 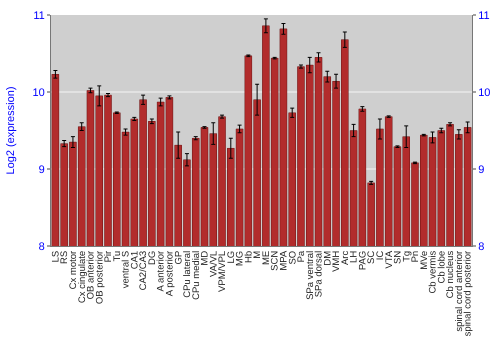 I want to click on x-tick-label: IC, so click(x=380, y=255).